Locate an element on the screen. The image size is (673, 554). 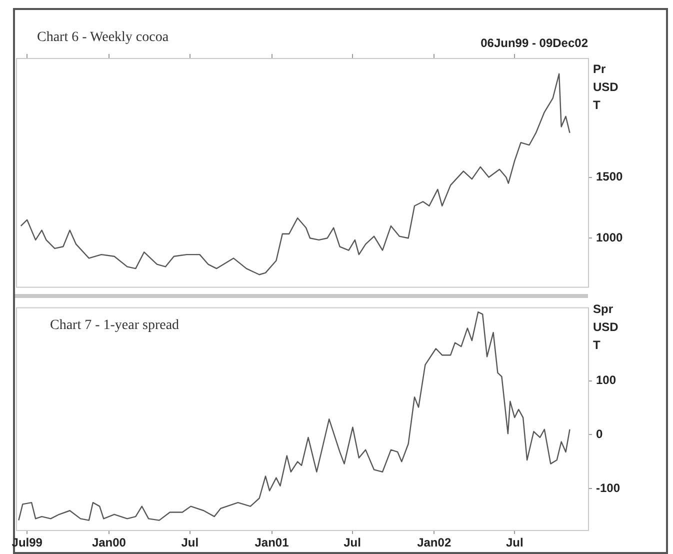
x-tick-label: Jan02 is located at coordinates (434, 543).